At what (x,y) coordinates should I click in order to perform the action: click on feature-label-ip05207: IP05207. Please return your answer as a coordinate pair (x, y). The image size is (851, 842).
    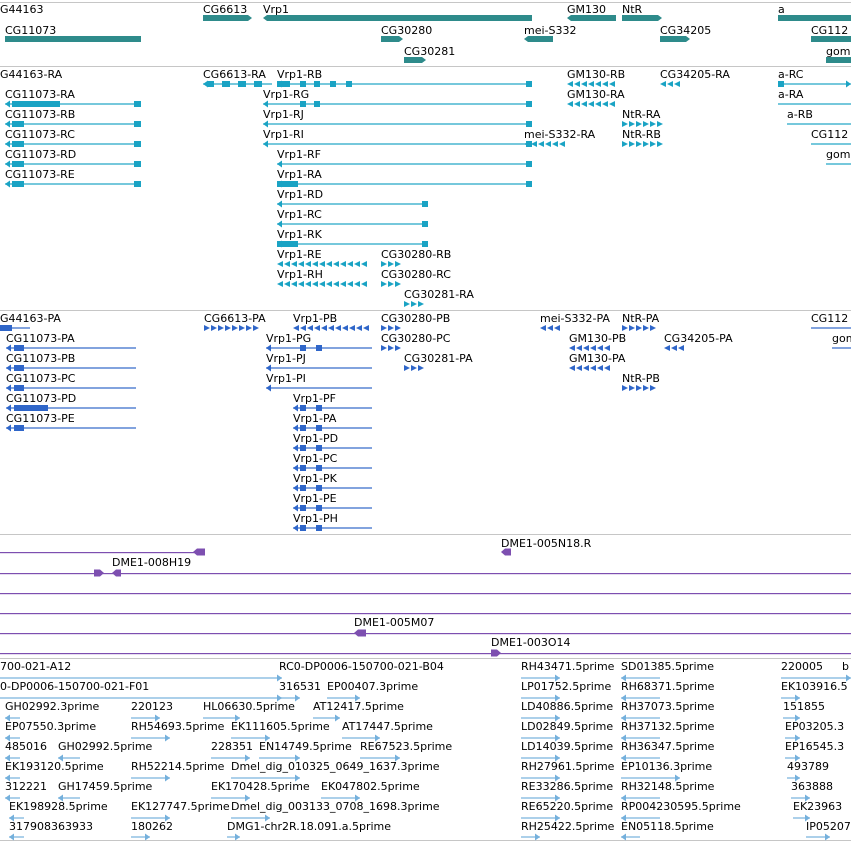
    Looking at the image, I should click on (828, 826).